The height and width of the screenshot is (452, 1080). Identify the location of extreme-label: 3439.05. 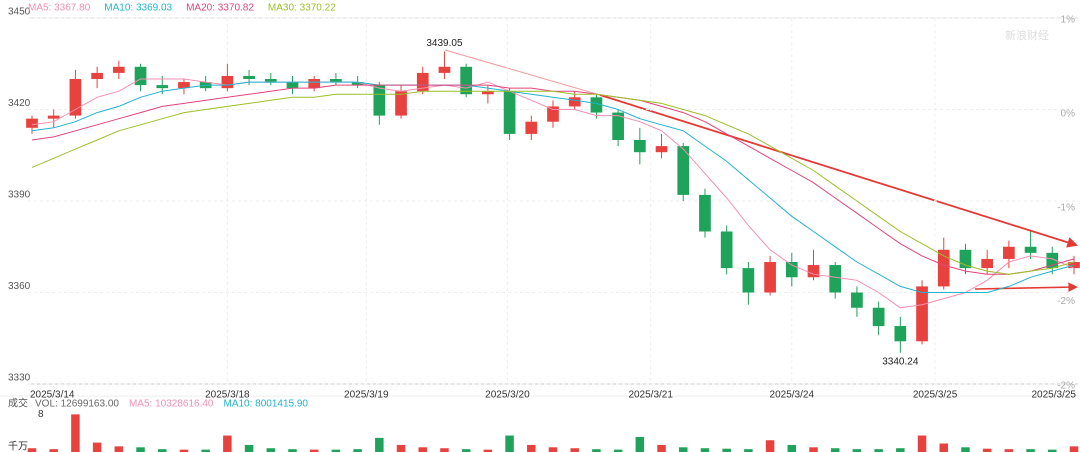
(444, 43).